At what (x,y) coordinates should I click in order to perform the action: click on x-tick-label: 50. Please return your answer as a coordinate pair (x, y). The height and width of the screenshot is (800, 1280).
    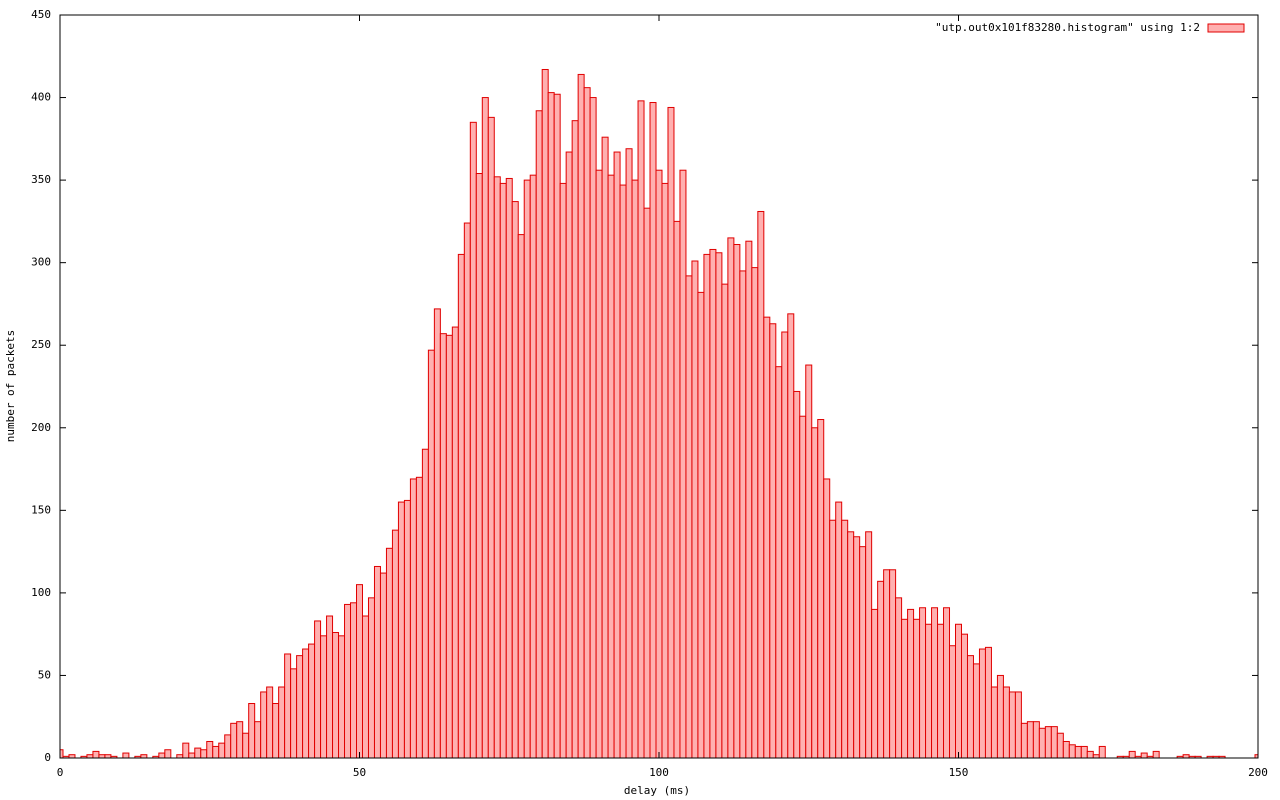
    Looking at the image, I should click on (359, 772).